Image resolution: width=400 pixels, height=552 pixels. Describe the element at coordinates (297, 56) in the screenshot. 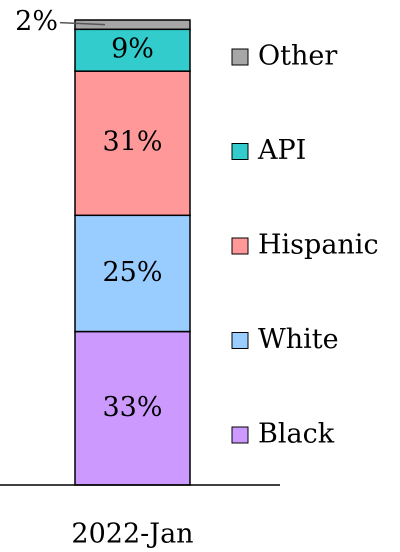

I see `legend-label: Other` at that location.